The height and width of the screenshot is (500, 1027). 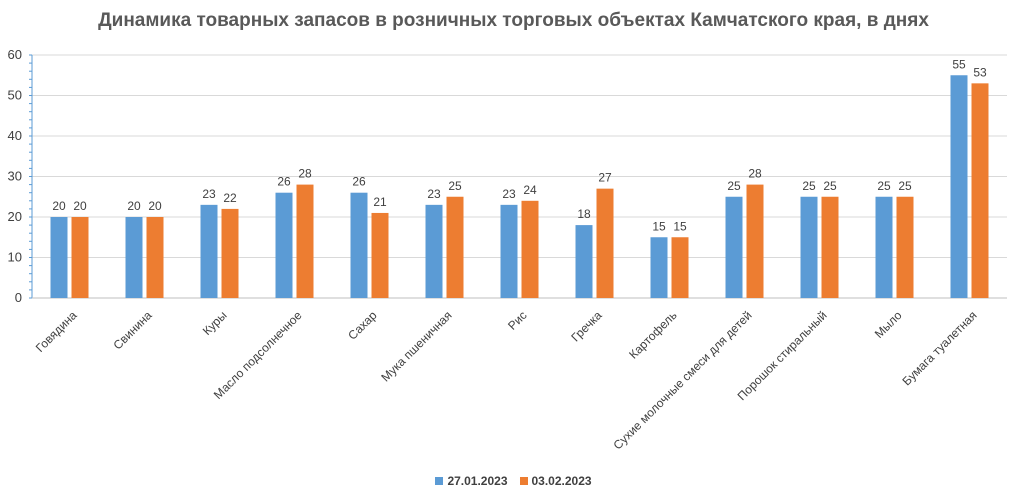 I want to click on data-label: 21, so click(x=380, y=202).